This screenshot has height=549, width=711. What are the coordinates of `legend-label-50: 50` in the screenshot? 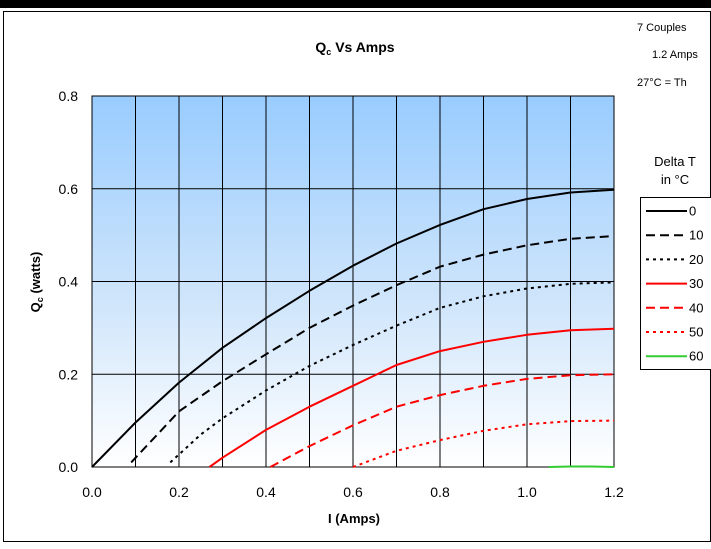 It's located at (696, 332).